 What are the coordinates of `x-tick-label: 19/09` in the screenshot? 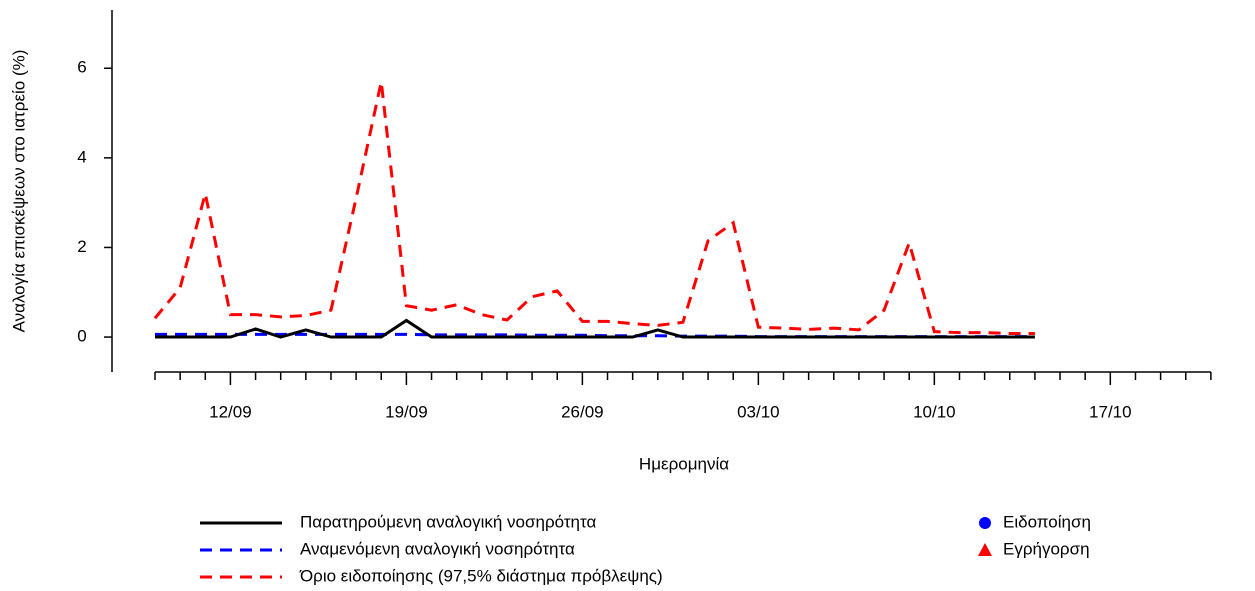 It's located at (406, 411).